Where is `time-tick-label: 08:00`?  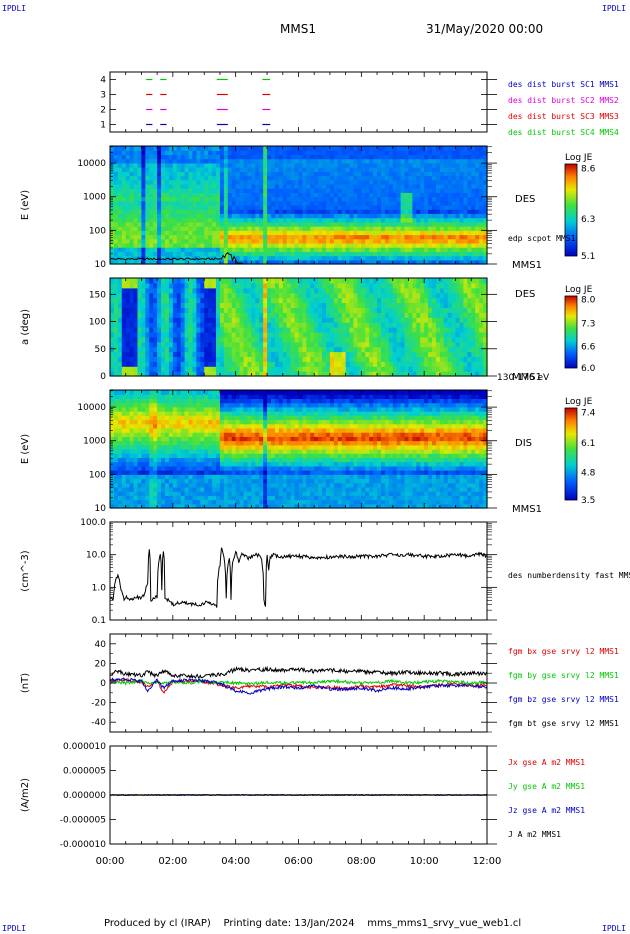
time-tick-label: 08:00 is located at coordinates (361, 861).